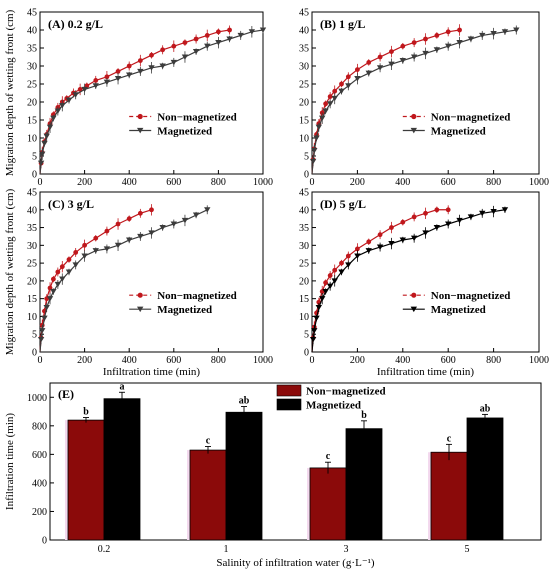 The image size is (550, 574). I want to click on legend-label: Magnetized, so click(458, 131).